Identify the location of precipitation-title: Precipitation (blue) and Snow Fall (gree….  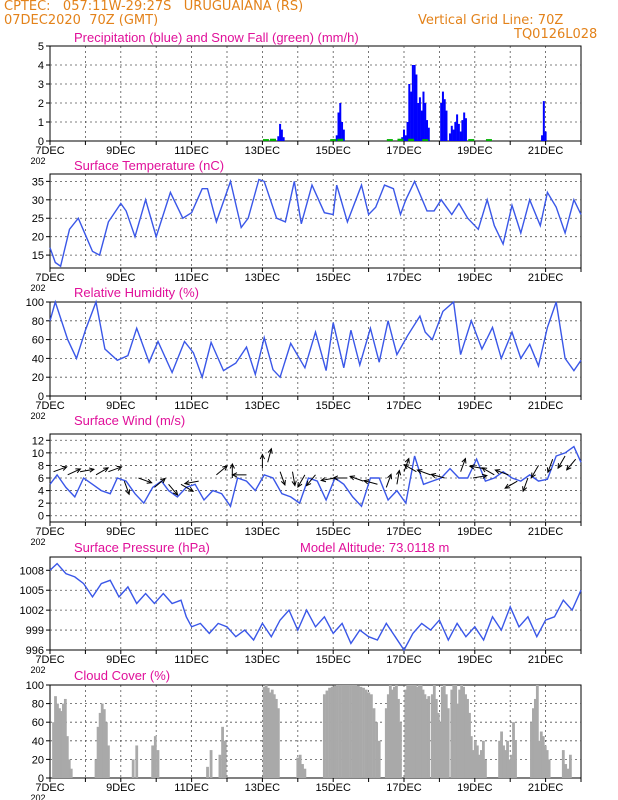
(216, 37).